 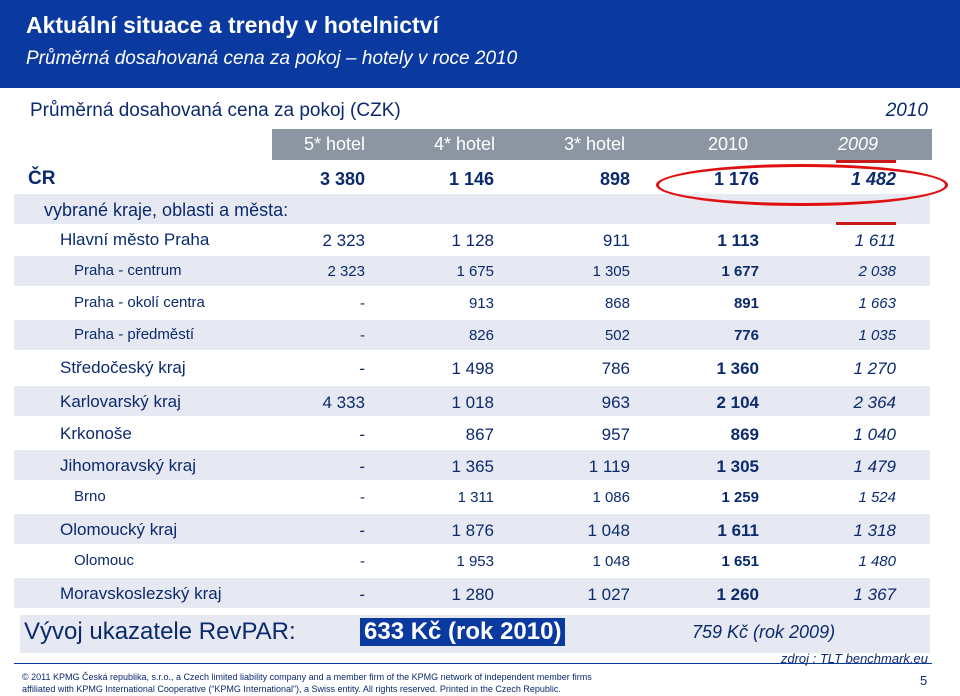 I want to click on table-cell: 1 651, so click(x=740, y=561).